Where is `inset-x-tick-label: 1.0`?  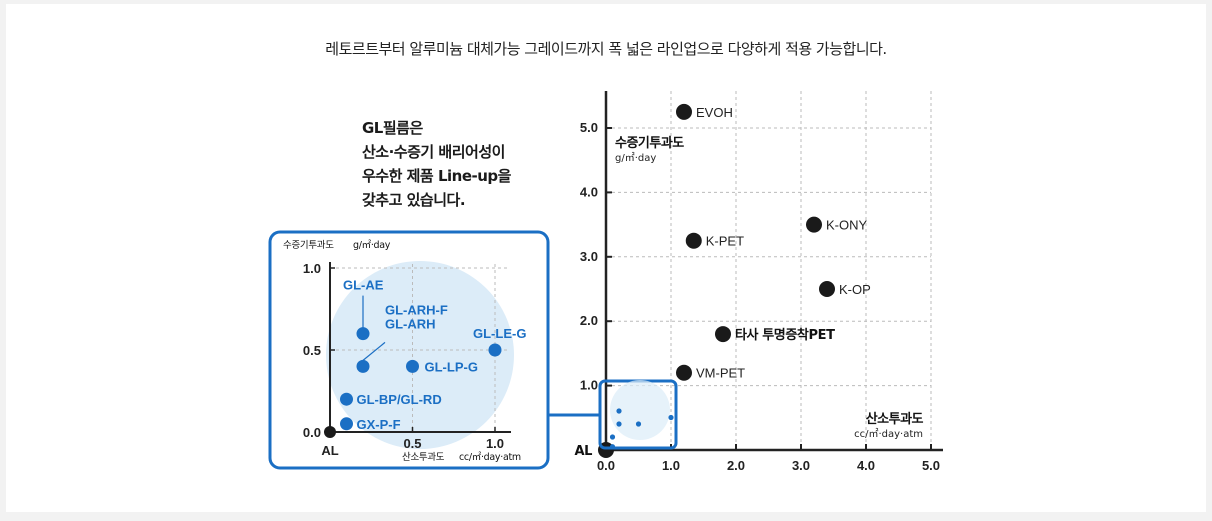 inset-x-tick-label: 1.0 is located at coordinates (495, 443).